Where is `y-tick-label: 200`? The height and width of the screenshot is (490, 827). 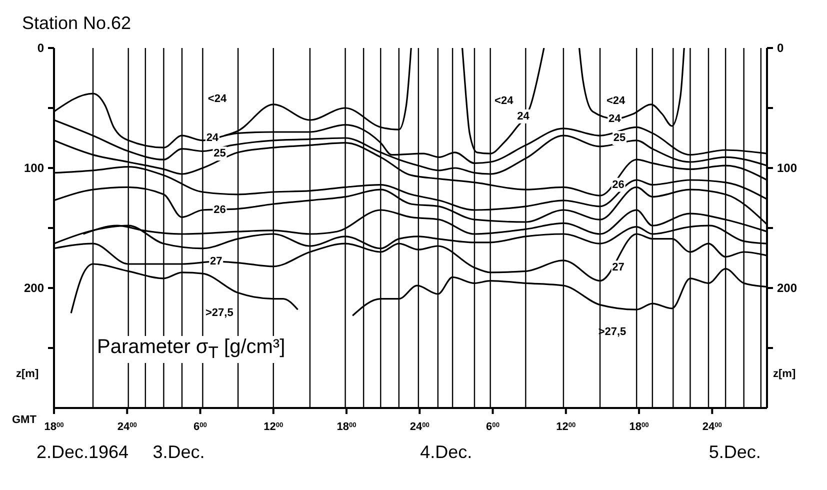
y-tick-label: 200 is located at coordinates (34, 288).